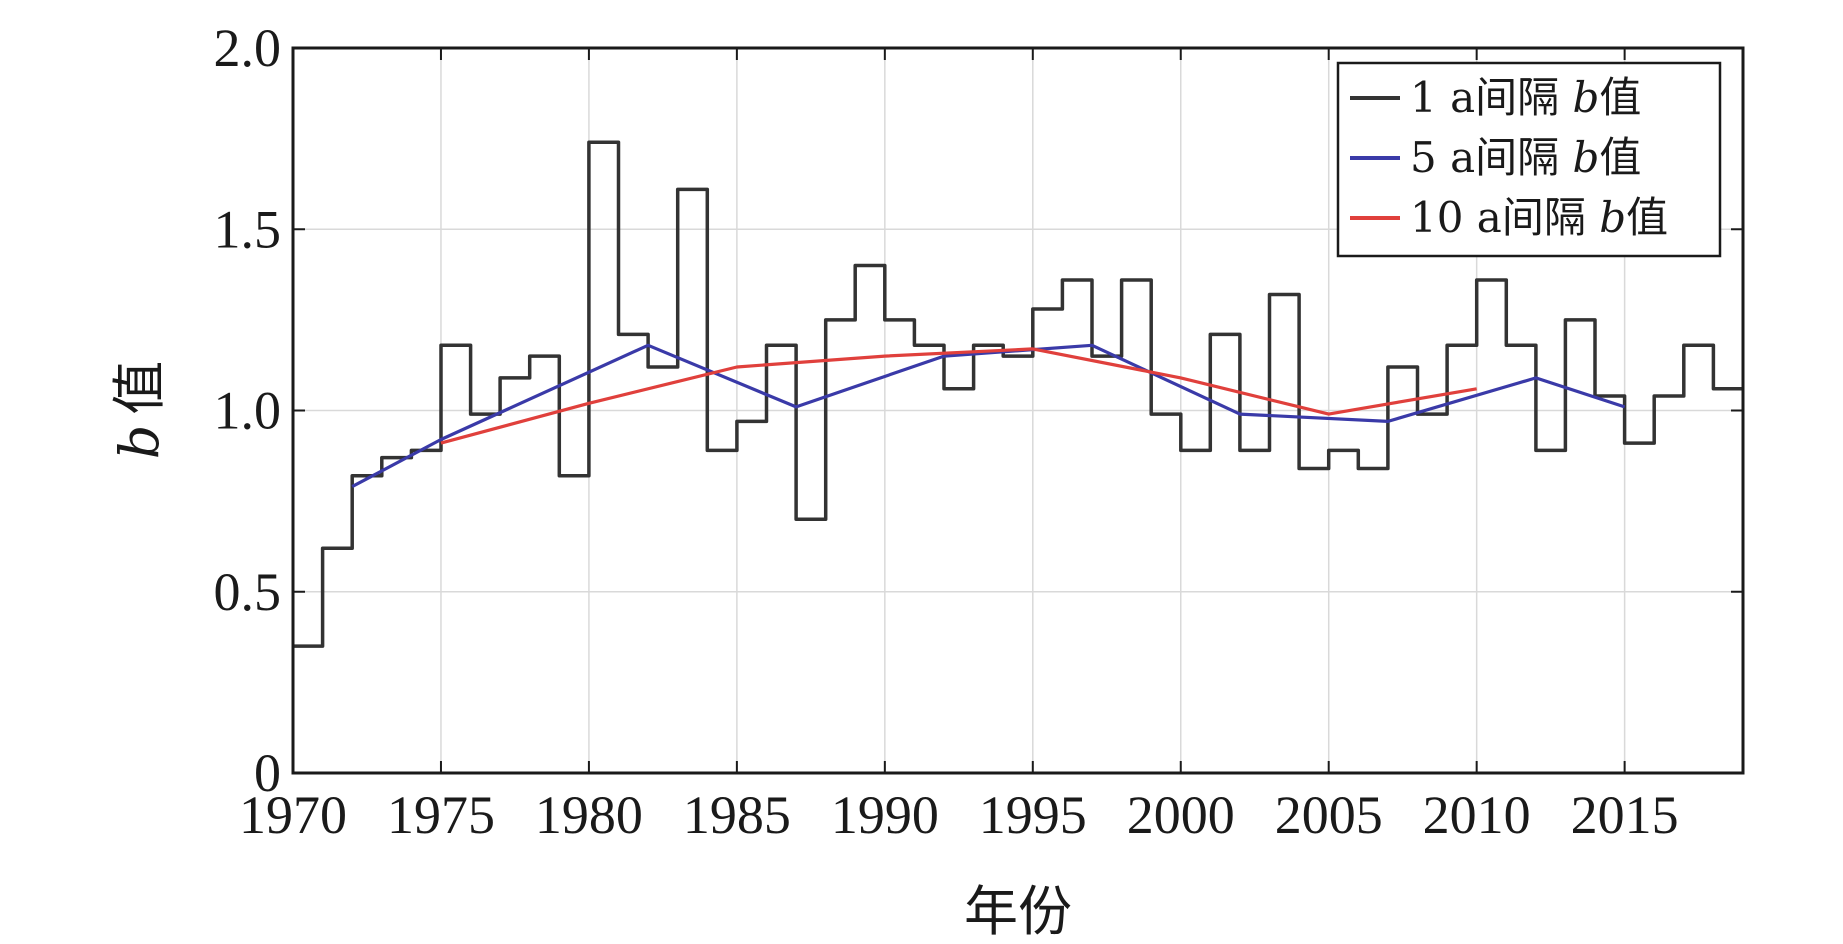 The height and width of the screenshot is (944, 1843). What do you see at coordinates (1491, 157) in the screenshot?
I see `legend-label-5a-prefix: 5 a间隔` at bounding box center [1491, 157].